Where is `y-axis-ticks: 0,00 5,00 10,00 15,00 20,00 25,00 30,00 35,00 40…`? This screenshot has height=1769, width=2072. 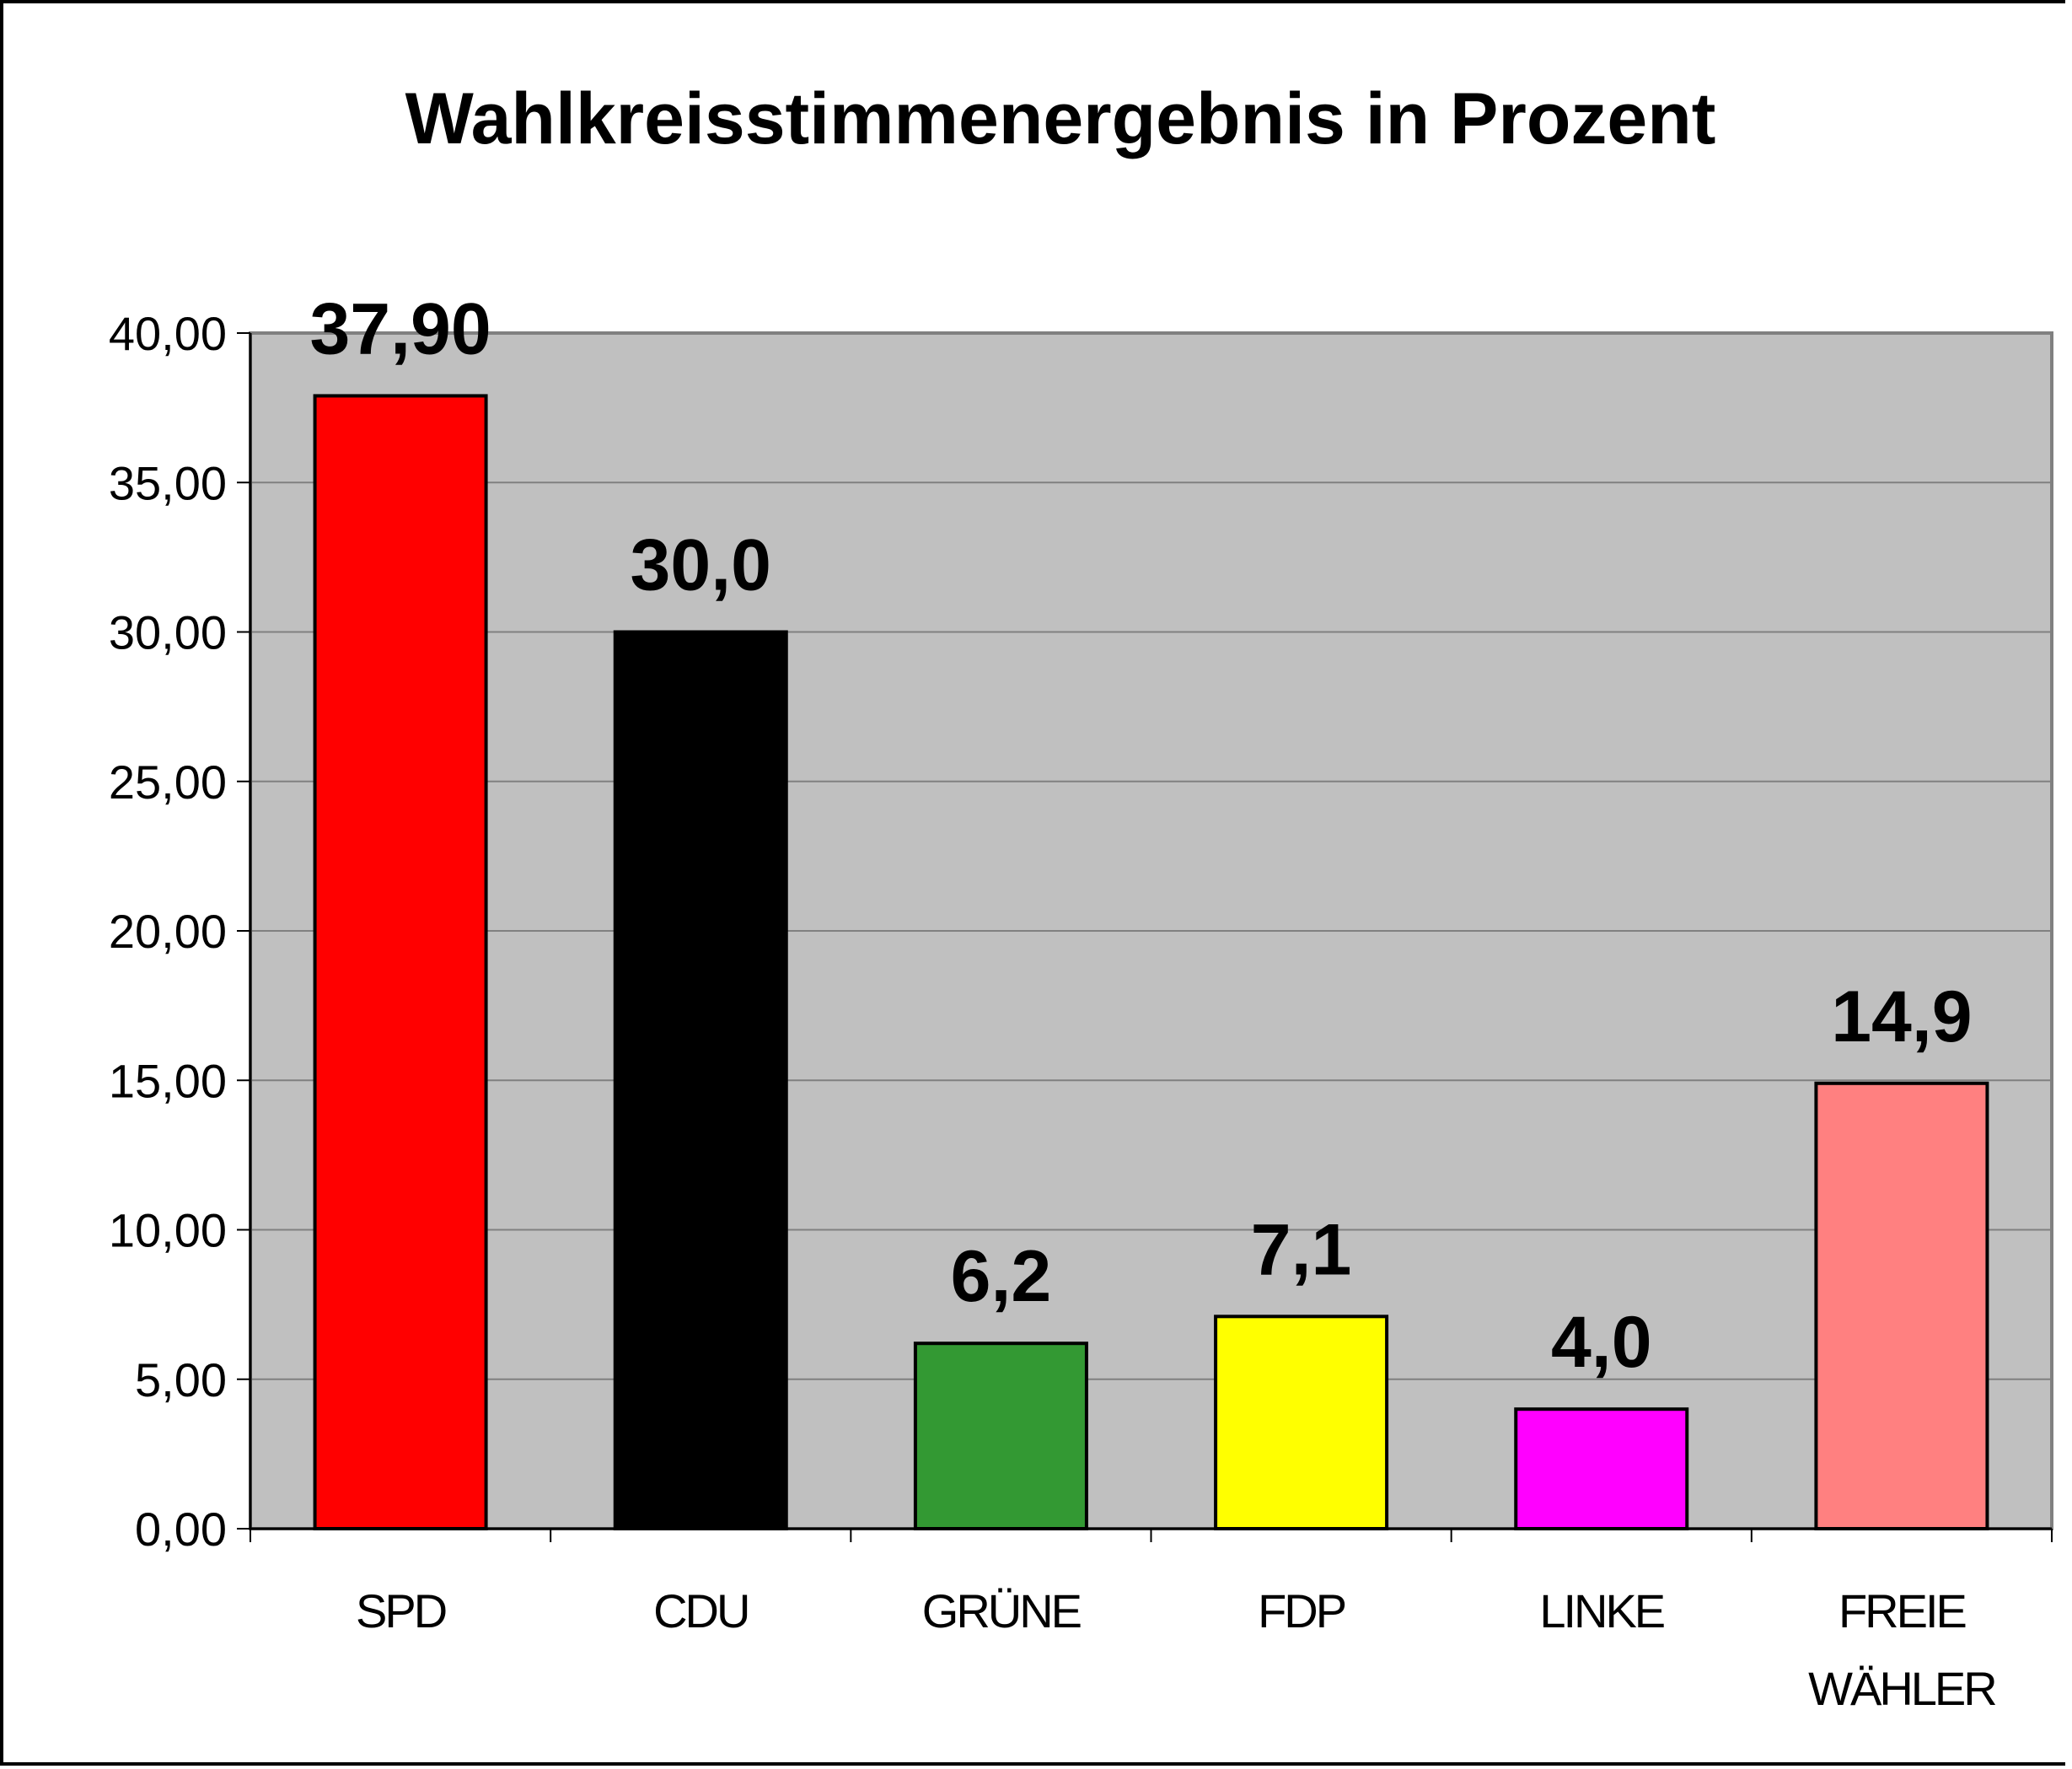
y-axis-ticks: 0,00 5,00 10,00 15,00 20,00 25,00 30,00 35,00 40… is located at coordinates (179, 931).